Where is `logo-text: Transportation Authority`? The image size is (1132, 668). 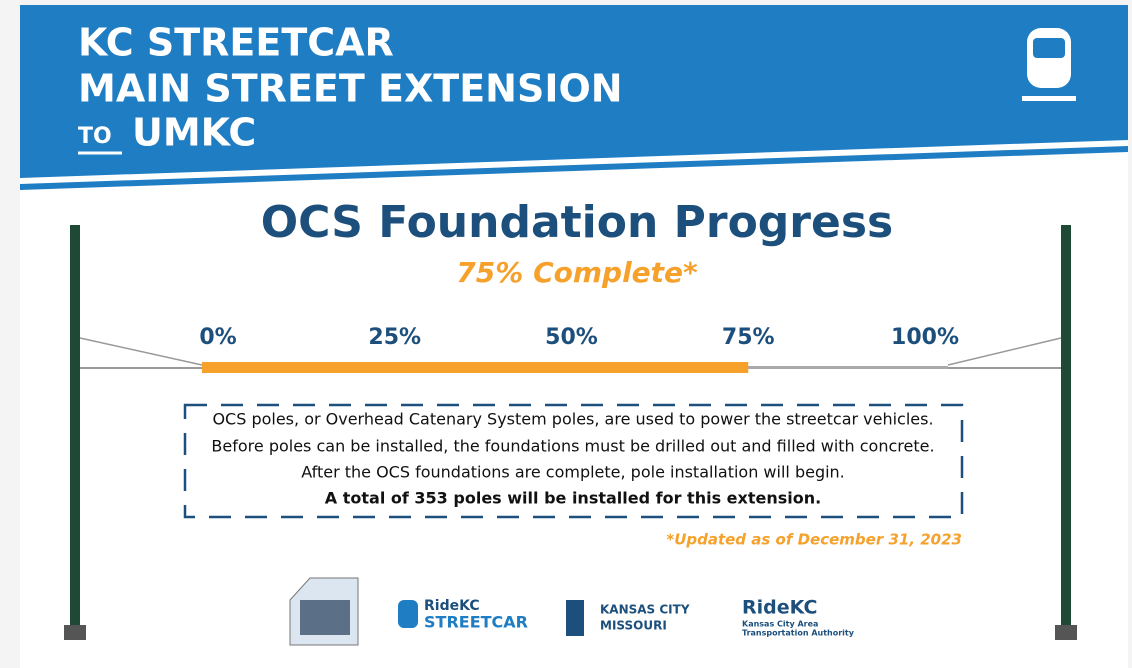 logo-text: Transportation Authority is located at coordinates (798, 633).